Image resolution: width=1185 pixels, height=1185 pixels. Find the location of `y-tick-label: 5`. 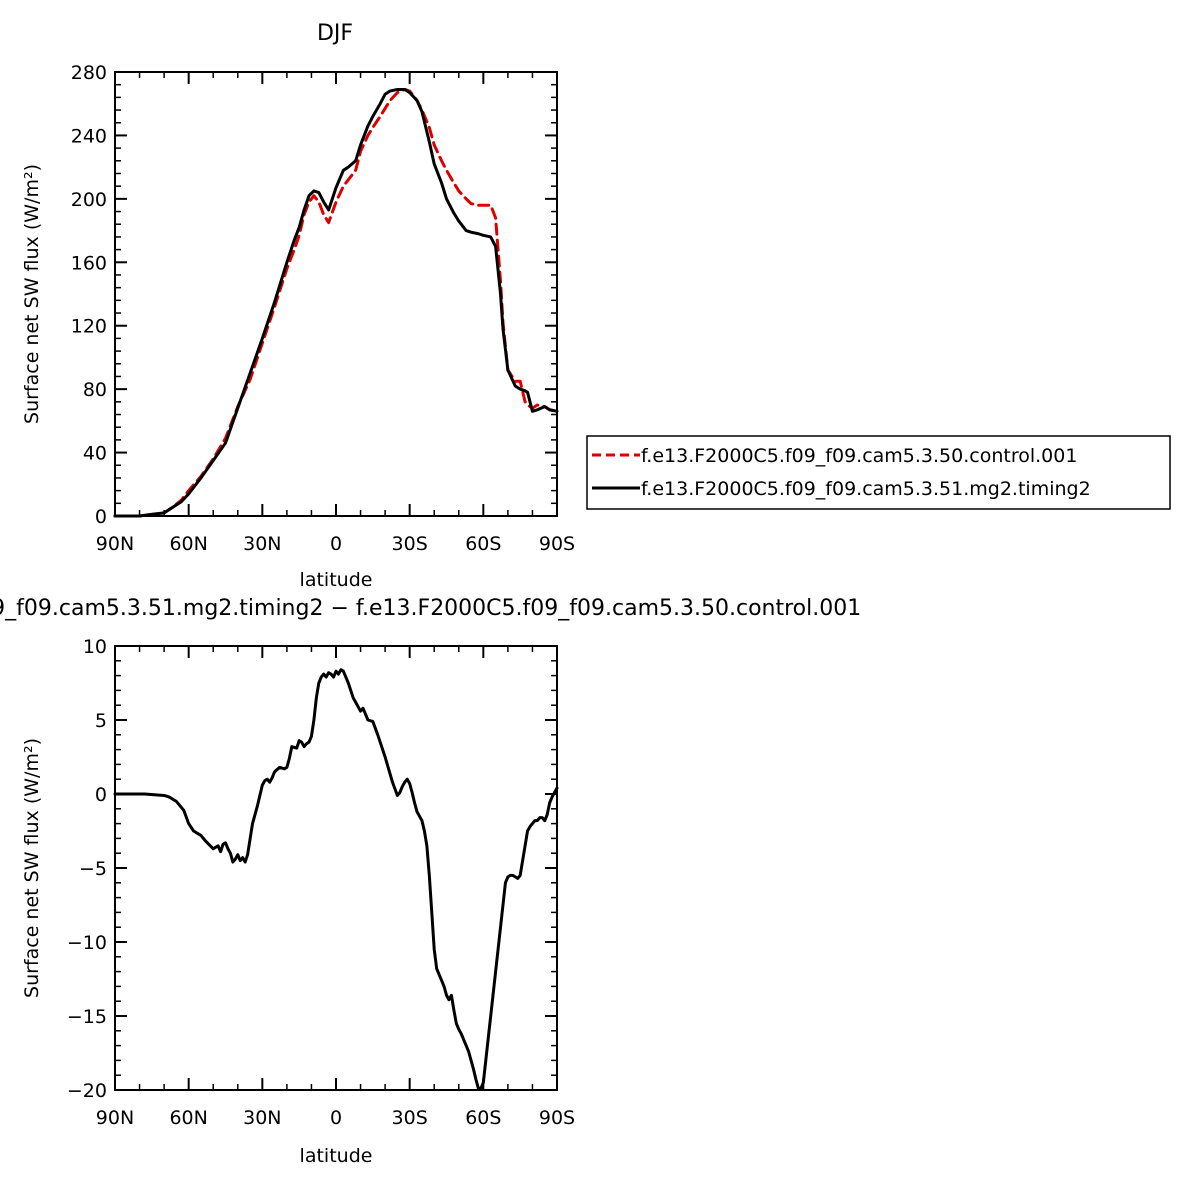

y-tick-label: 5 is located at coordinates (101, 721).